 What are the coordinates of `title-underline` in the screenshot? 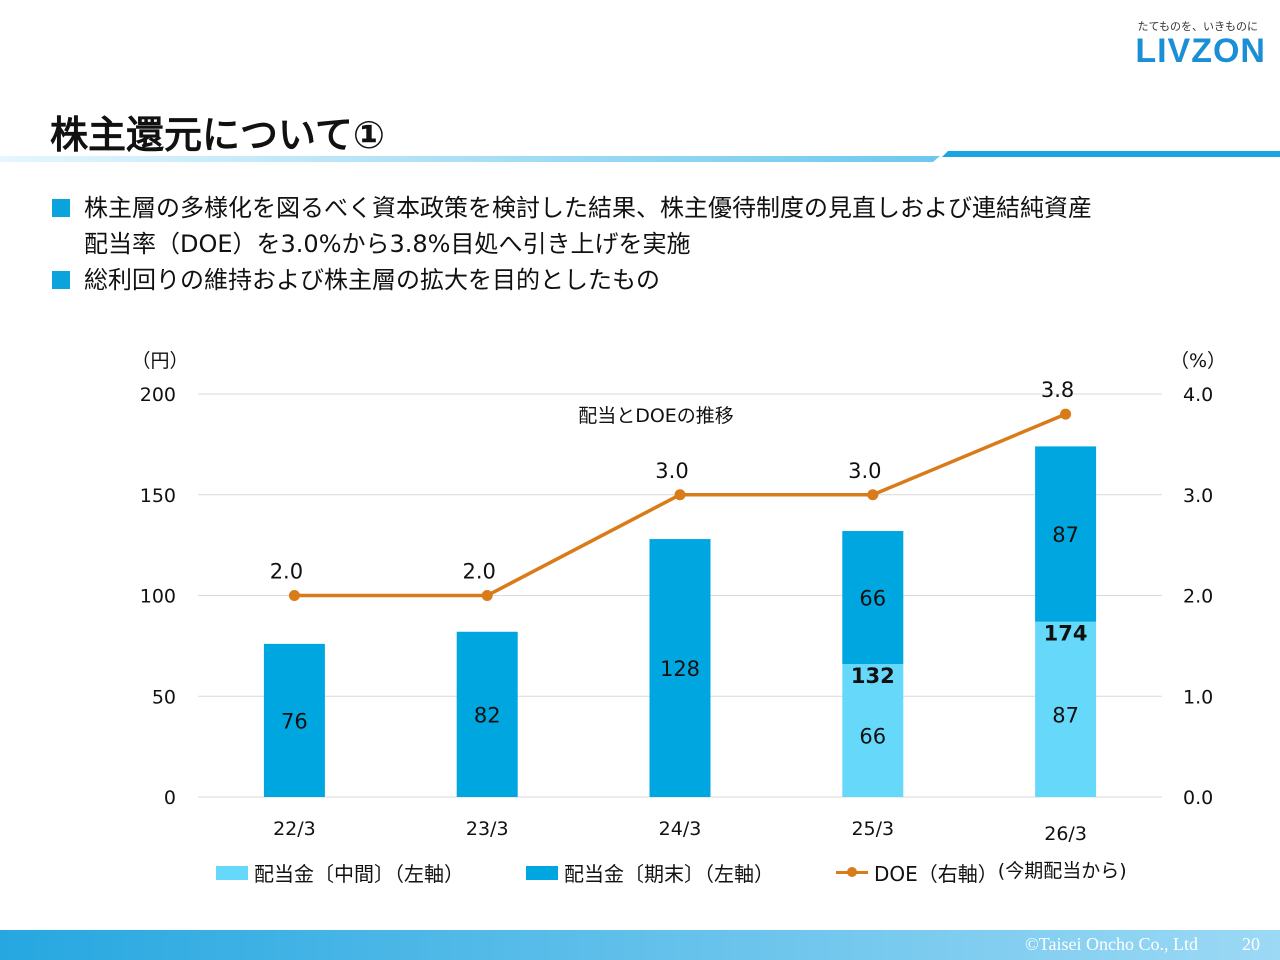 It's located at (640, 156).